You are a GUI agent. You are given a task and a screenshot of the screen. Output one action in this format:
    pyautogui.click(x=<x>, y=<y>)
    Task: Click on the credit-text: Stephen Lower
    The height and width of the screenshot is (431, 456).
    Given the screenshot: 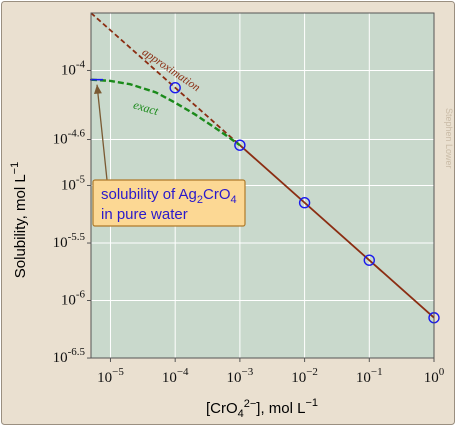 What is the action you would take?
    pyautogui.click(x=449, y=138)
    